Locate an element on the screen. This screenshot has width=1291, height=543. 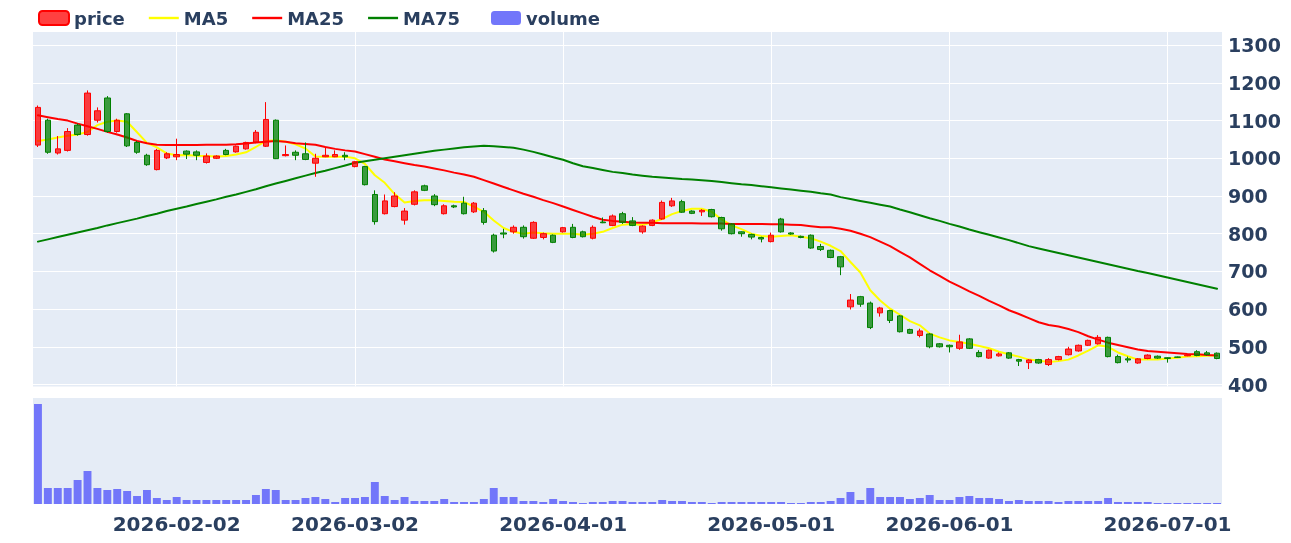
y-tick-label: 1100 is located at coordinates (1254, 120).